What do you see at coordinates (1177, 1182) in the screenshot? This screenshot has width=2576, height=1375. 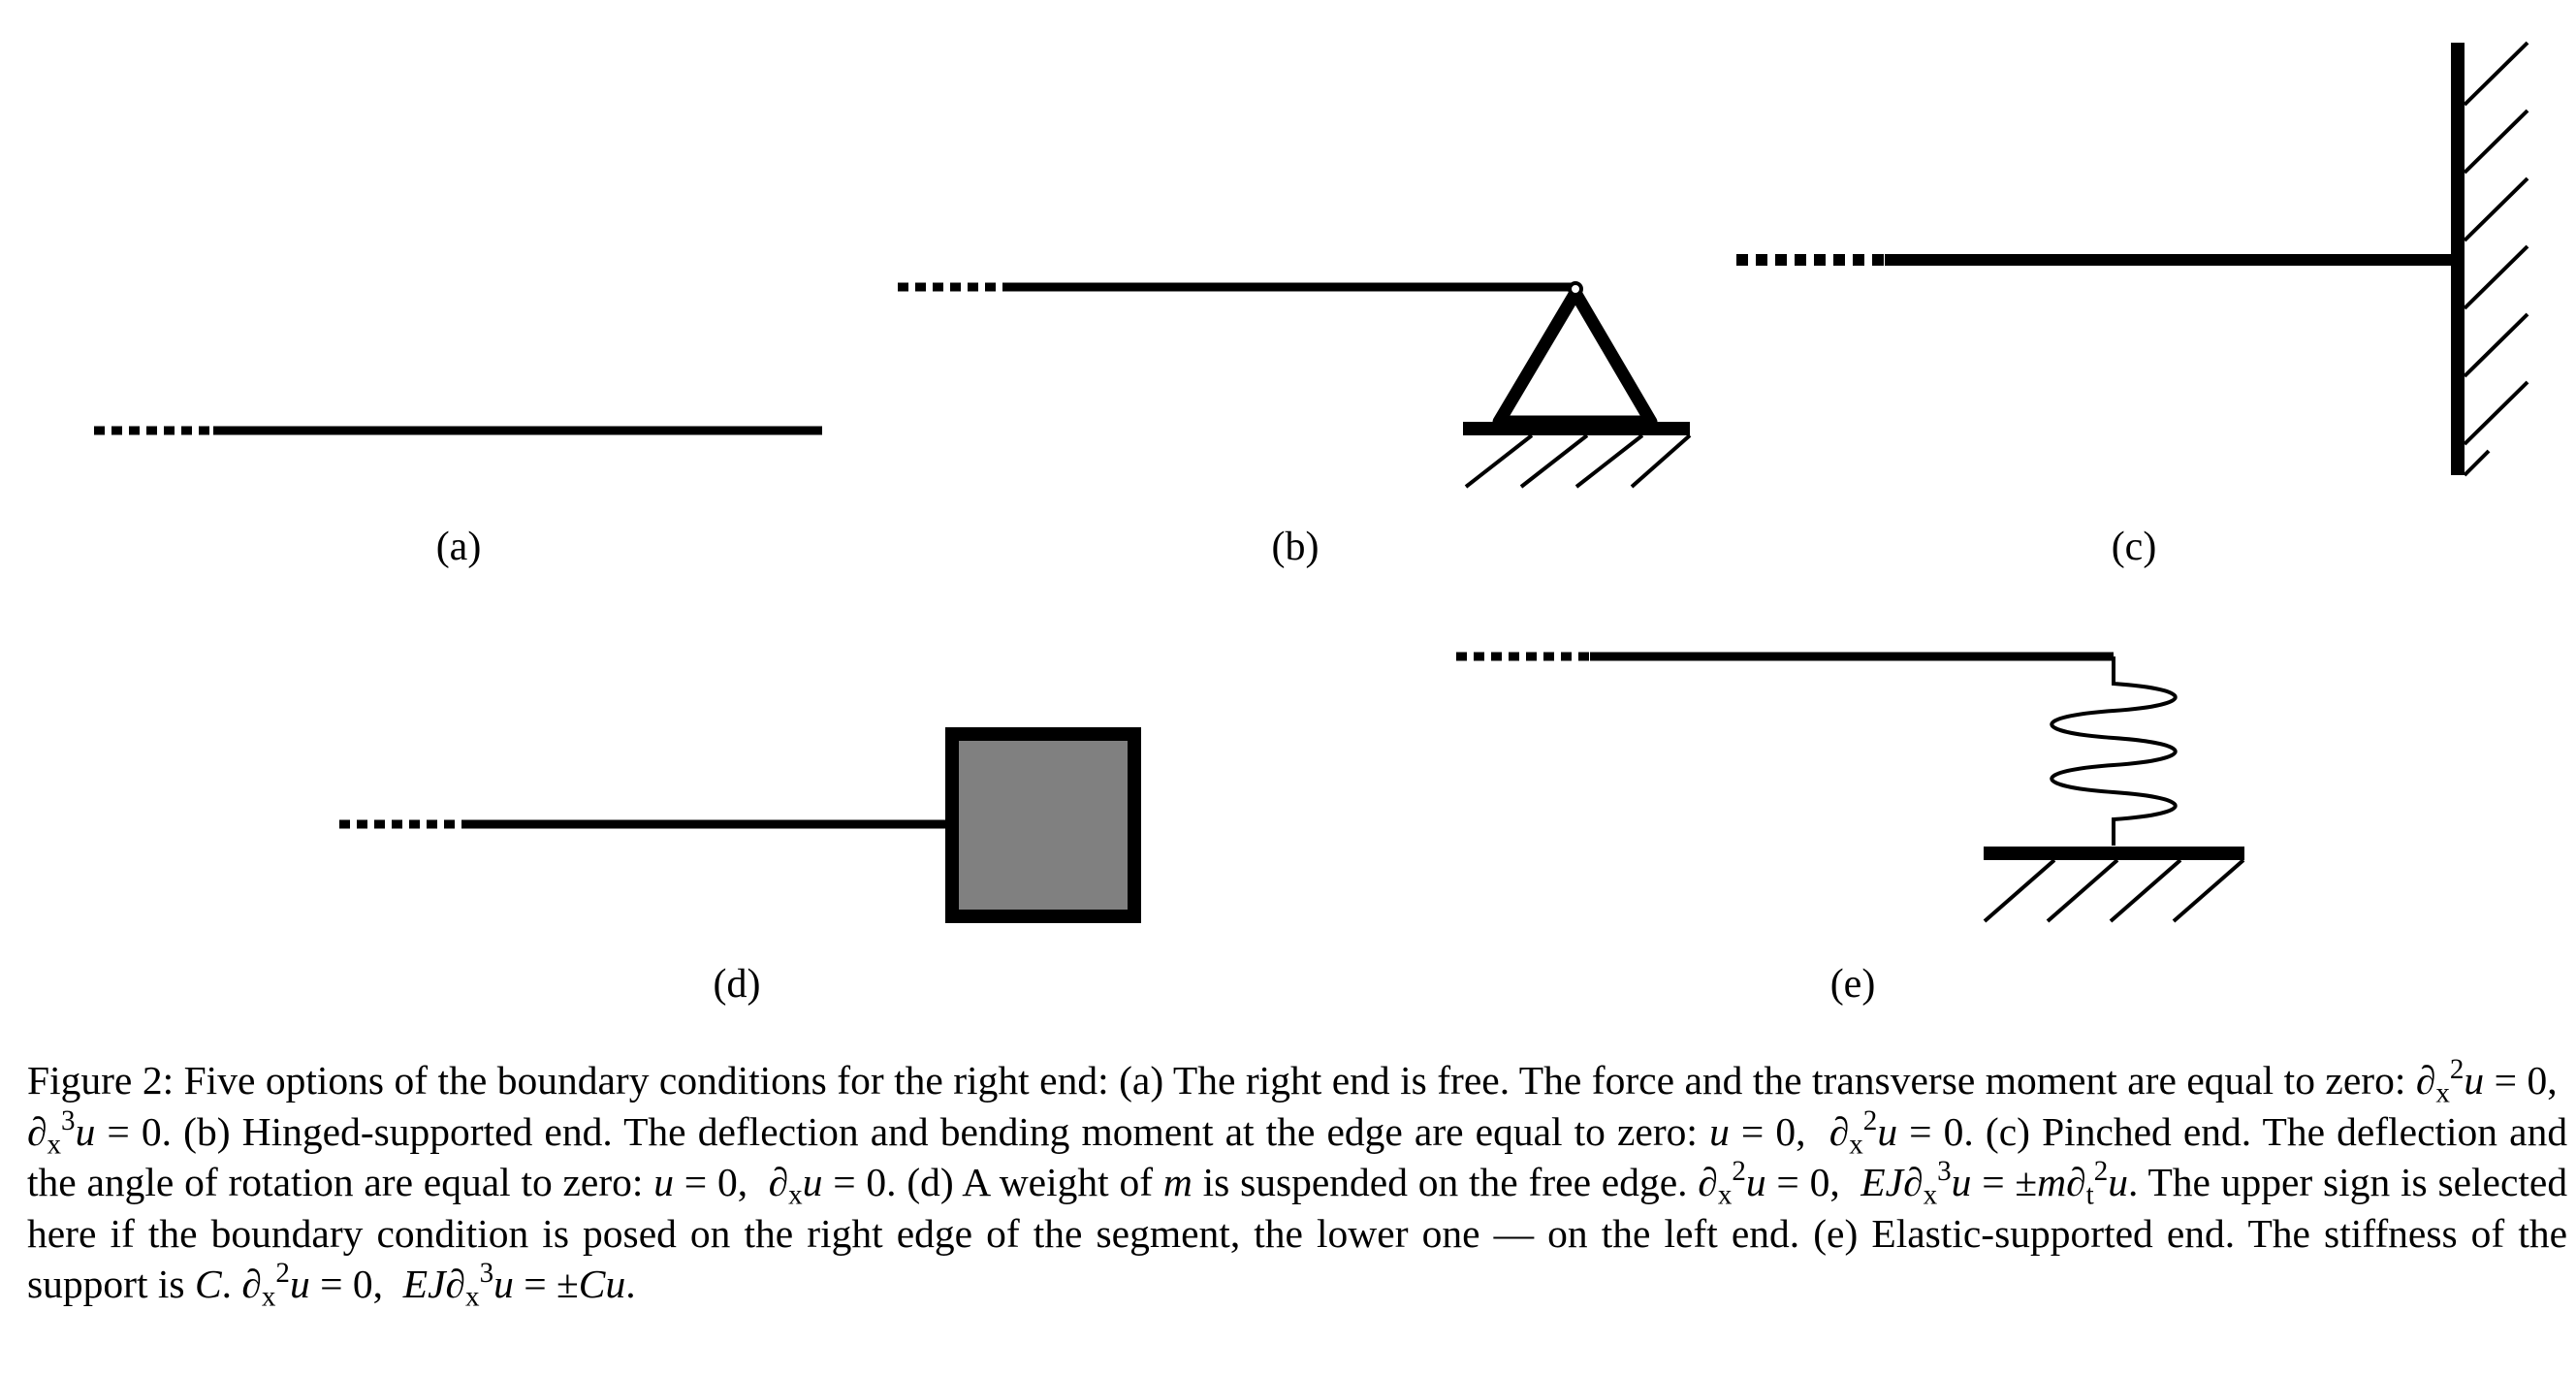 I see `symbol-m: m` at bounding box center [1177, 1182].